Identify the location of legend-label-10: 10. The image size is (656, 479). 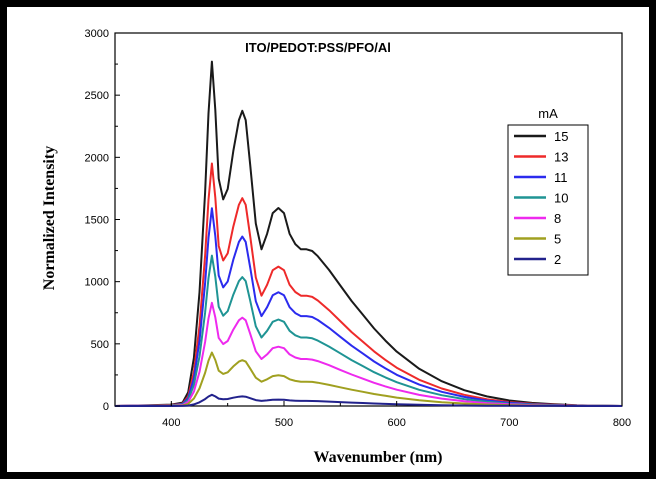
(561, 198).